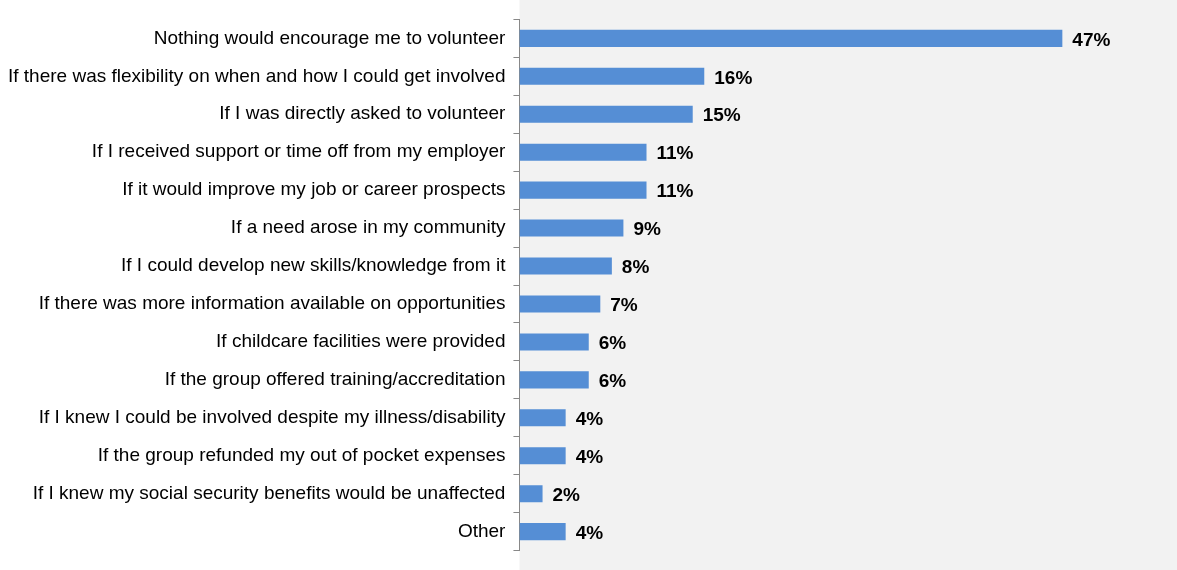 Image resolution: width=1177 pixels, height=570 pixels. I want to click on y-tick-label: If I received support or time off from my employer, so click(299, 151).